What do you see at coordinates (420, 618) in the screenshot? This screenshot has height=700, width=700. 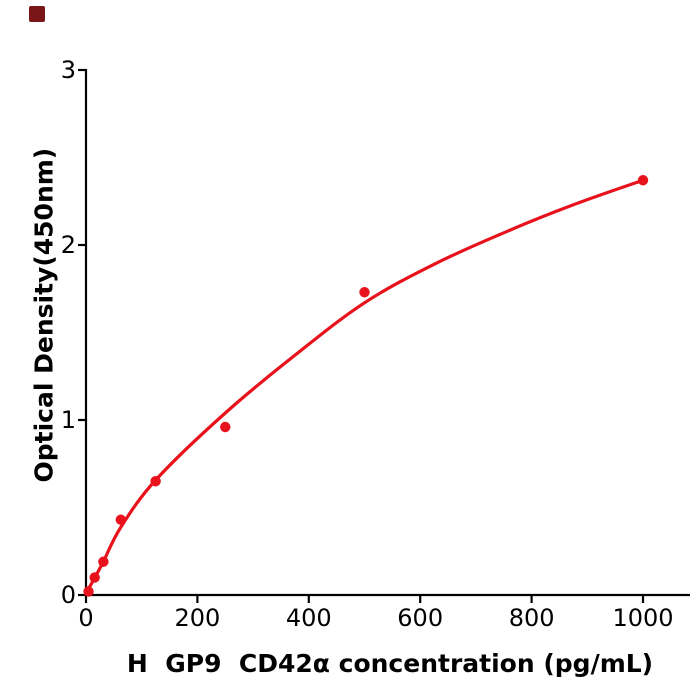 I see `x-tick-label: 600` at bounding box center [420, 618].